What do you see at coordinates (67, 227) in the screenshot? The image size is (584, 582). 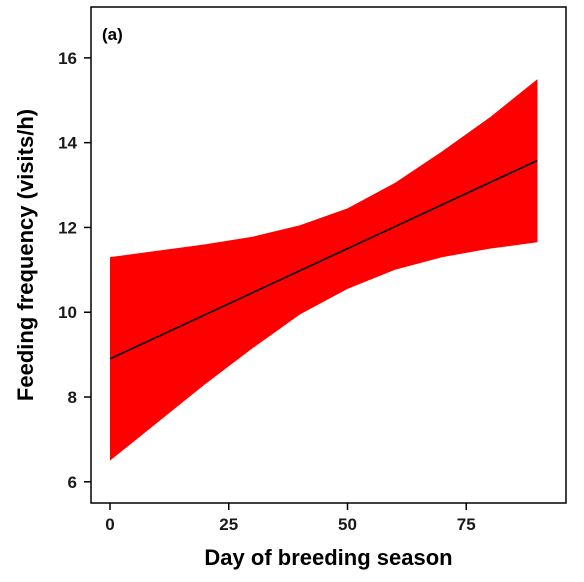 I see `y-tick-label: 12` at bounding box center [67, 227].